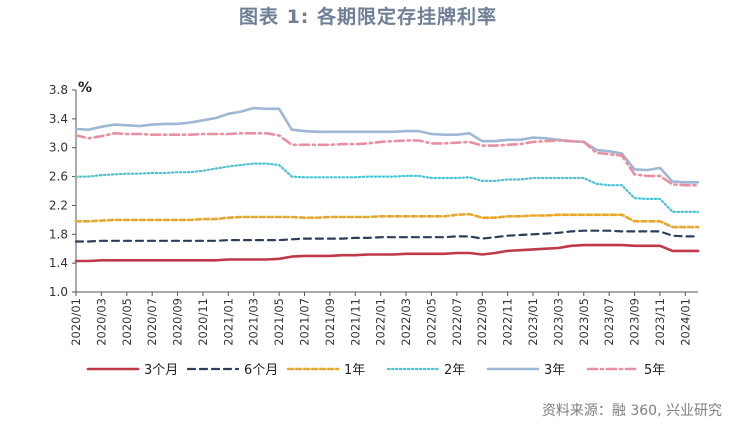 This screenshot has height=426, width=736. Describe the element at coordinates (635, 322) in the screenshot. I see `x-tick-label: 2023/09` at that location.